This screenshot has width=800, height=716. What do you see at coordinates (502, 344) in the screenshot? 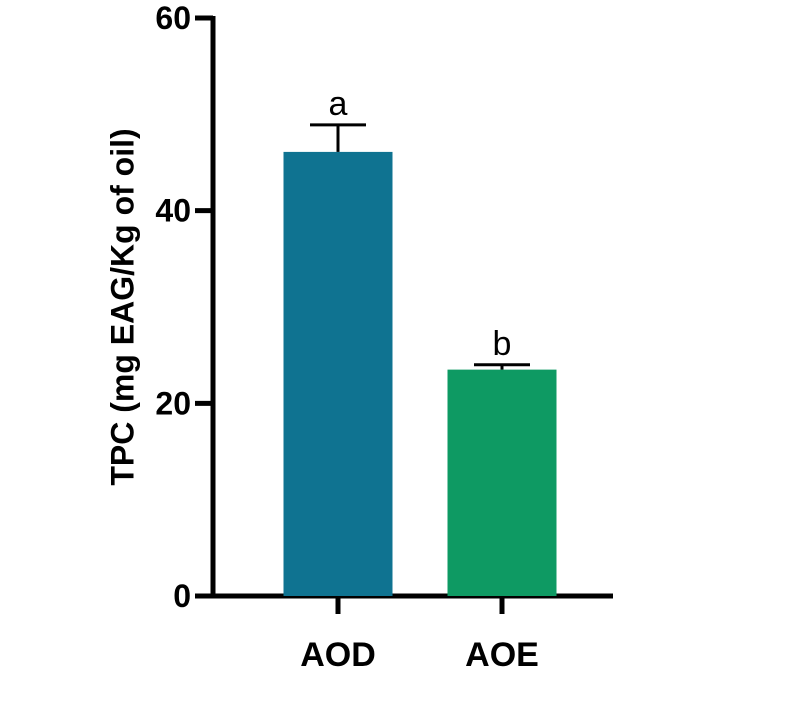
I see `significance-letter: b` at bounding box center [502, 344].